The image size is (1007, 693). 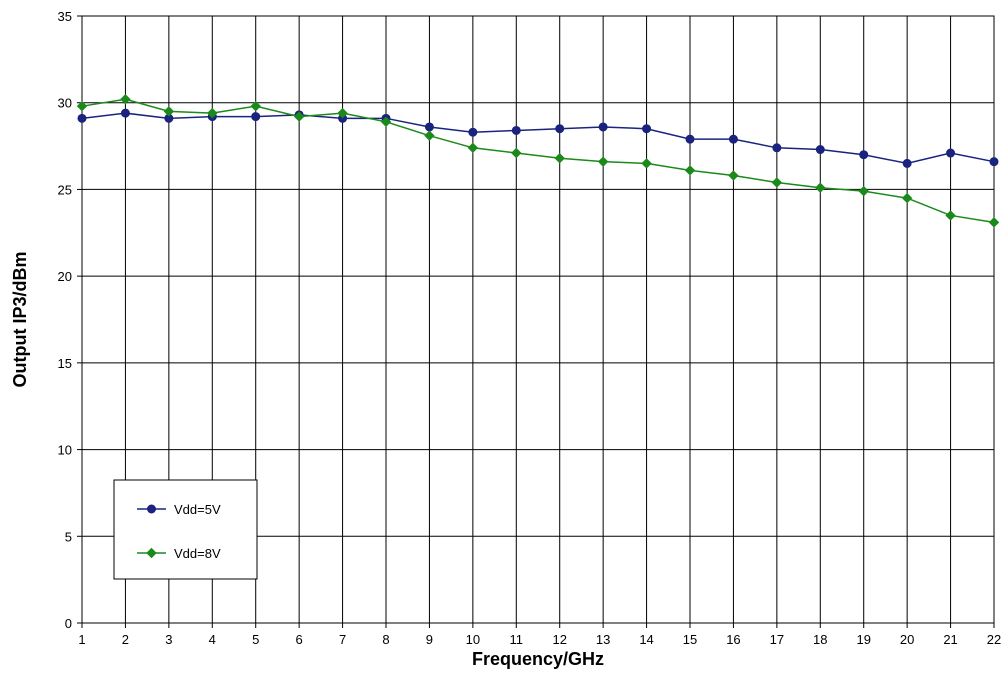 I want to click on x-tick-label: 15, so click(x=690, y=639).